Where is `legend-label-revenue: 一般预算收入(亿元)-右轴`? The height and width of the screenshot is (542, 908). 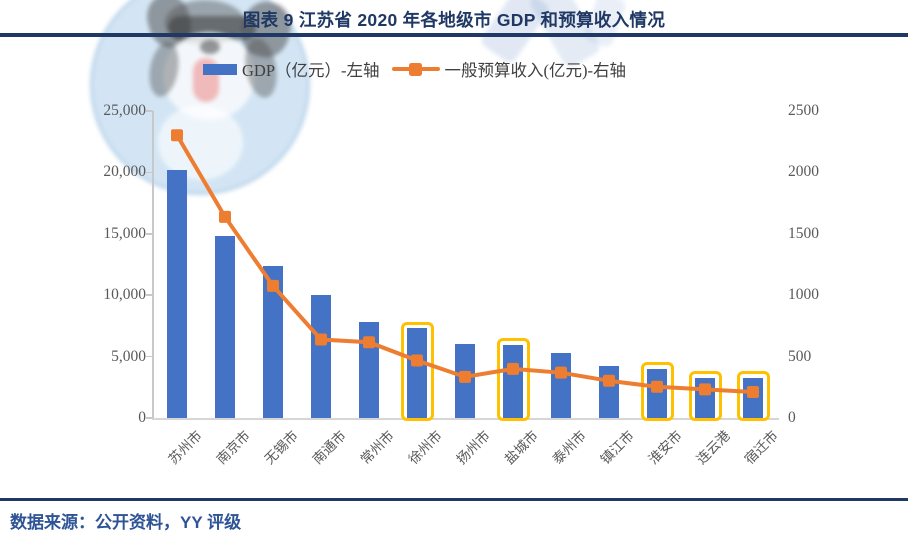
legend-label-revenue: 一般预算收入(亿元)-右轴 is located at coordinates (535, 70).